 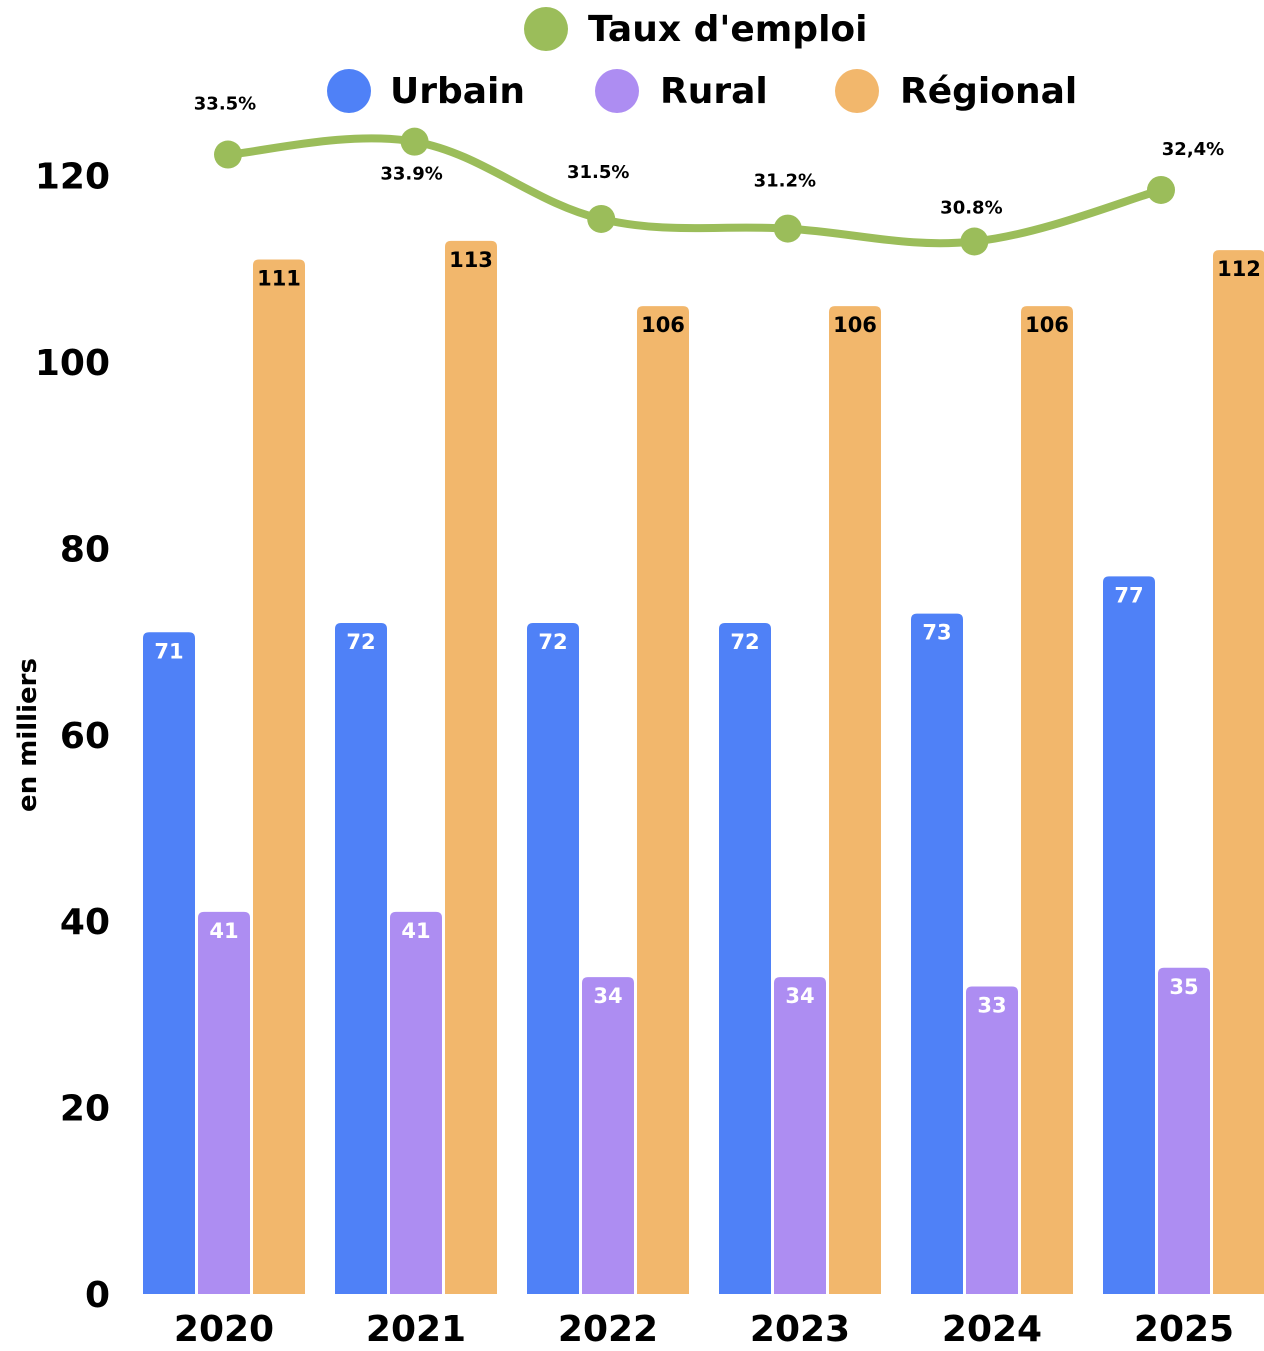 What do you see at coordinates (457, 91) in the screenshot?
I see `legend-label: Urbain` at bounding box center [457, 91].